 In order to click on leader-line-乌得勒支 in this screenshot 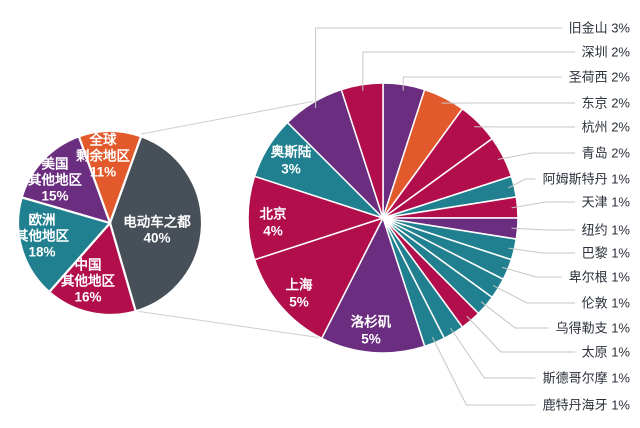, I will do `click(514, 315)`.